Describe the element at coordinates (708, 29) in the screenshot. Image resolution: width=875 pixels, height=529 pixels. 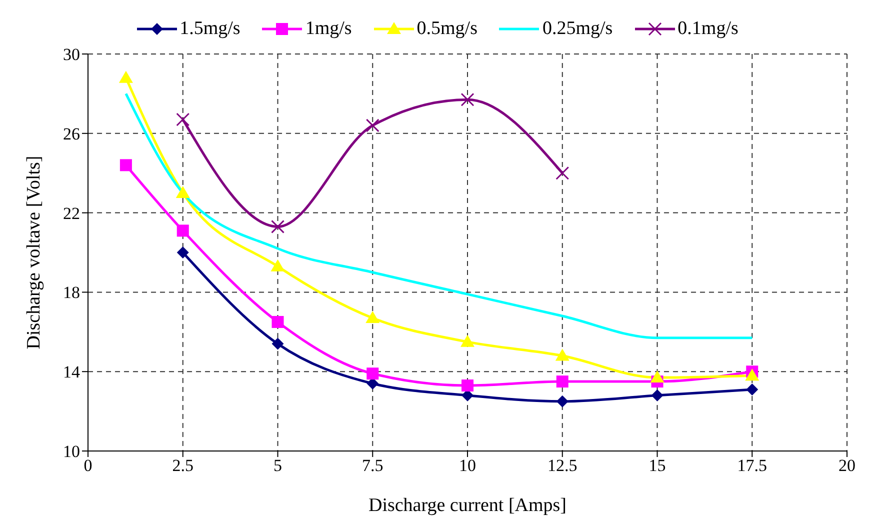
I see `legend-label: 0.1mg/s` at that location.